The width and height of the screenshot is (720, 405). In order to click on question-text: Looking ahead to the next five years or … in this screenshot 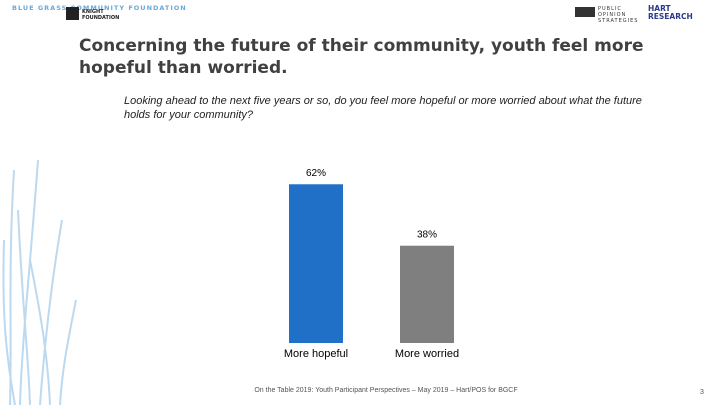, I will do `click(383, 108)`.